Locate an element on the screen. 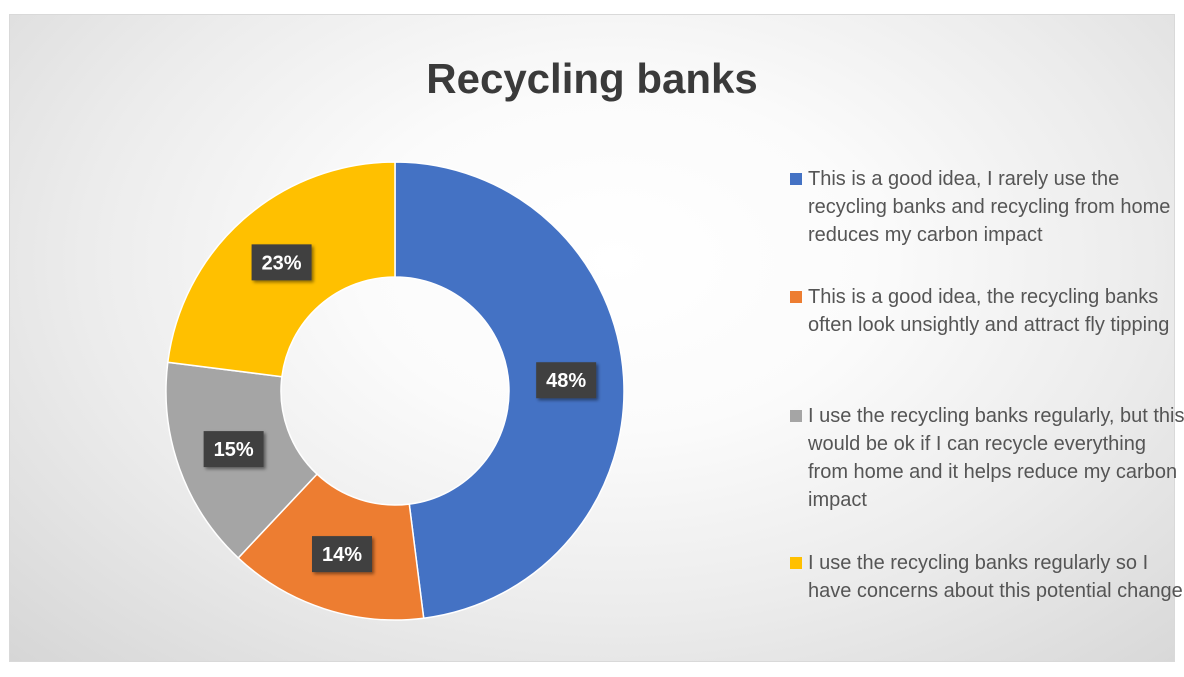 The height and width of the screenshot is (677, 1184). data-label-text: 48% is located at coordinates (566, 381).